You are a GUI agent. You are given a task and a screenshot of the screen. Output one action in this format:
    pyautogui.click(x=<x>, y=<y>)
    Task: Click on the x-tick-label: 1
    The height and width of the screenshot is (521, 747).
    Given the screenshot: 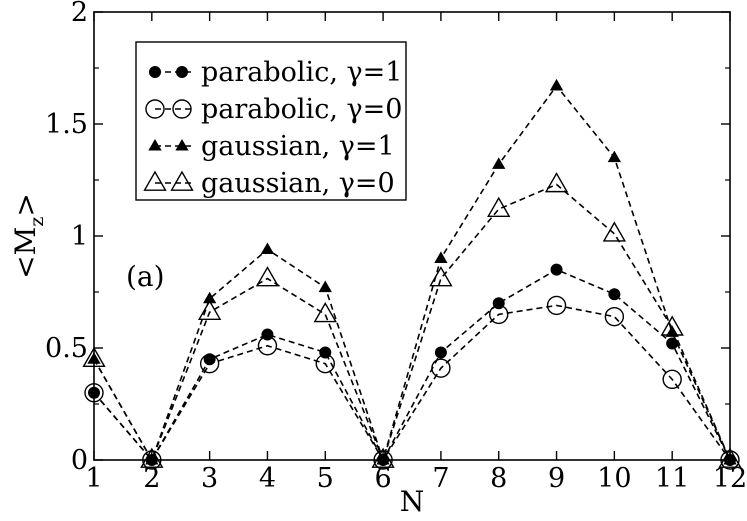 What is the action you would take?
    pyautogui.click(x=93, y=478)
    